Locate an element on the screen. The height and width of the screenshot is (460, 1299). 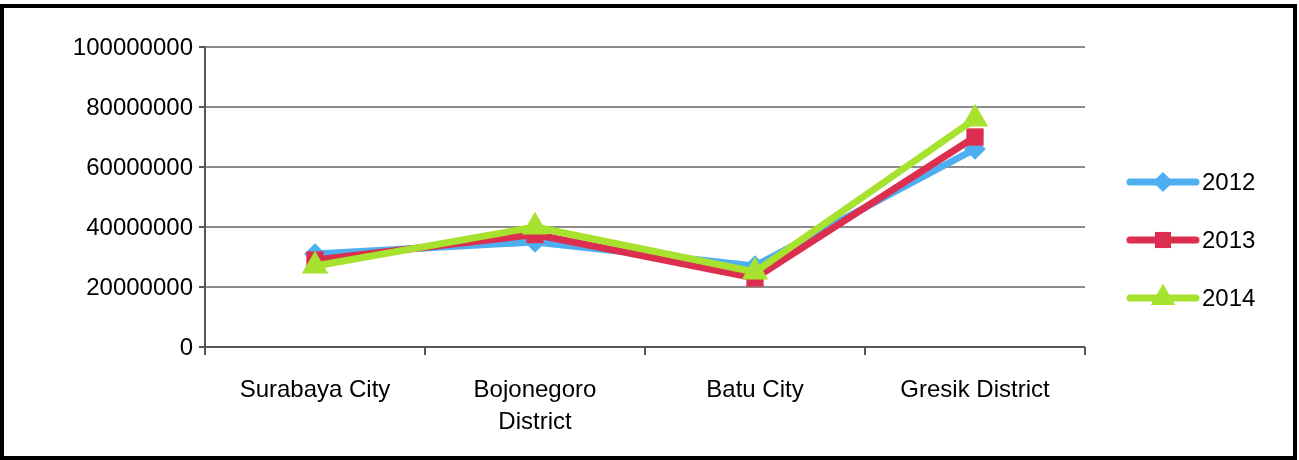
x-tick-label: Surabaya City is located at coordinates (315, 388).